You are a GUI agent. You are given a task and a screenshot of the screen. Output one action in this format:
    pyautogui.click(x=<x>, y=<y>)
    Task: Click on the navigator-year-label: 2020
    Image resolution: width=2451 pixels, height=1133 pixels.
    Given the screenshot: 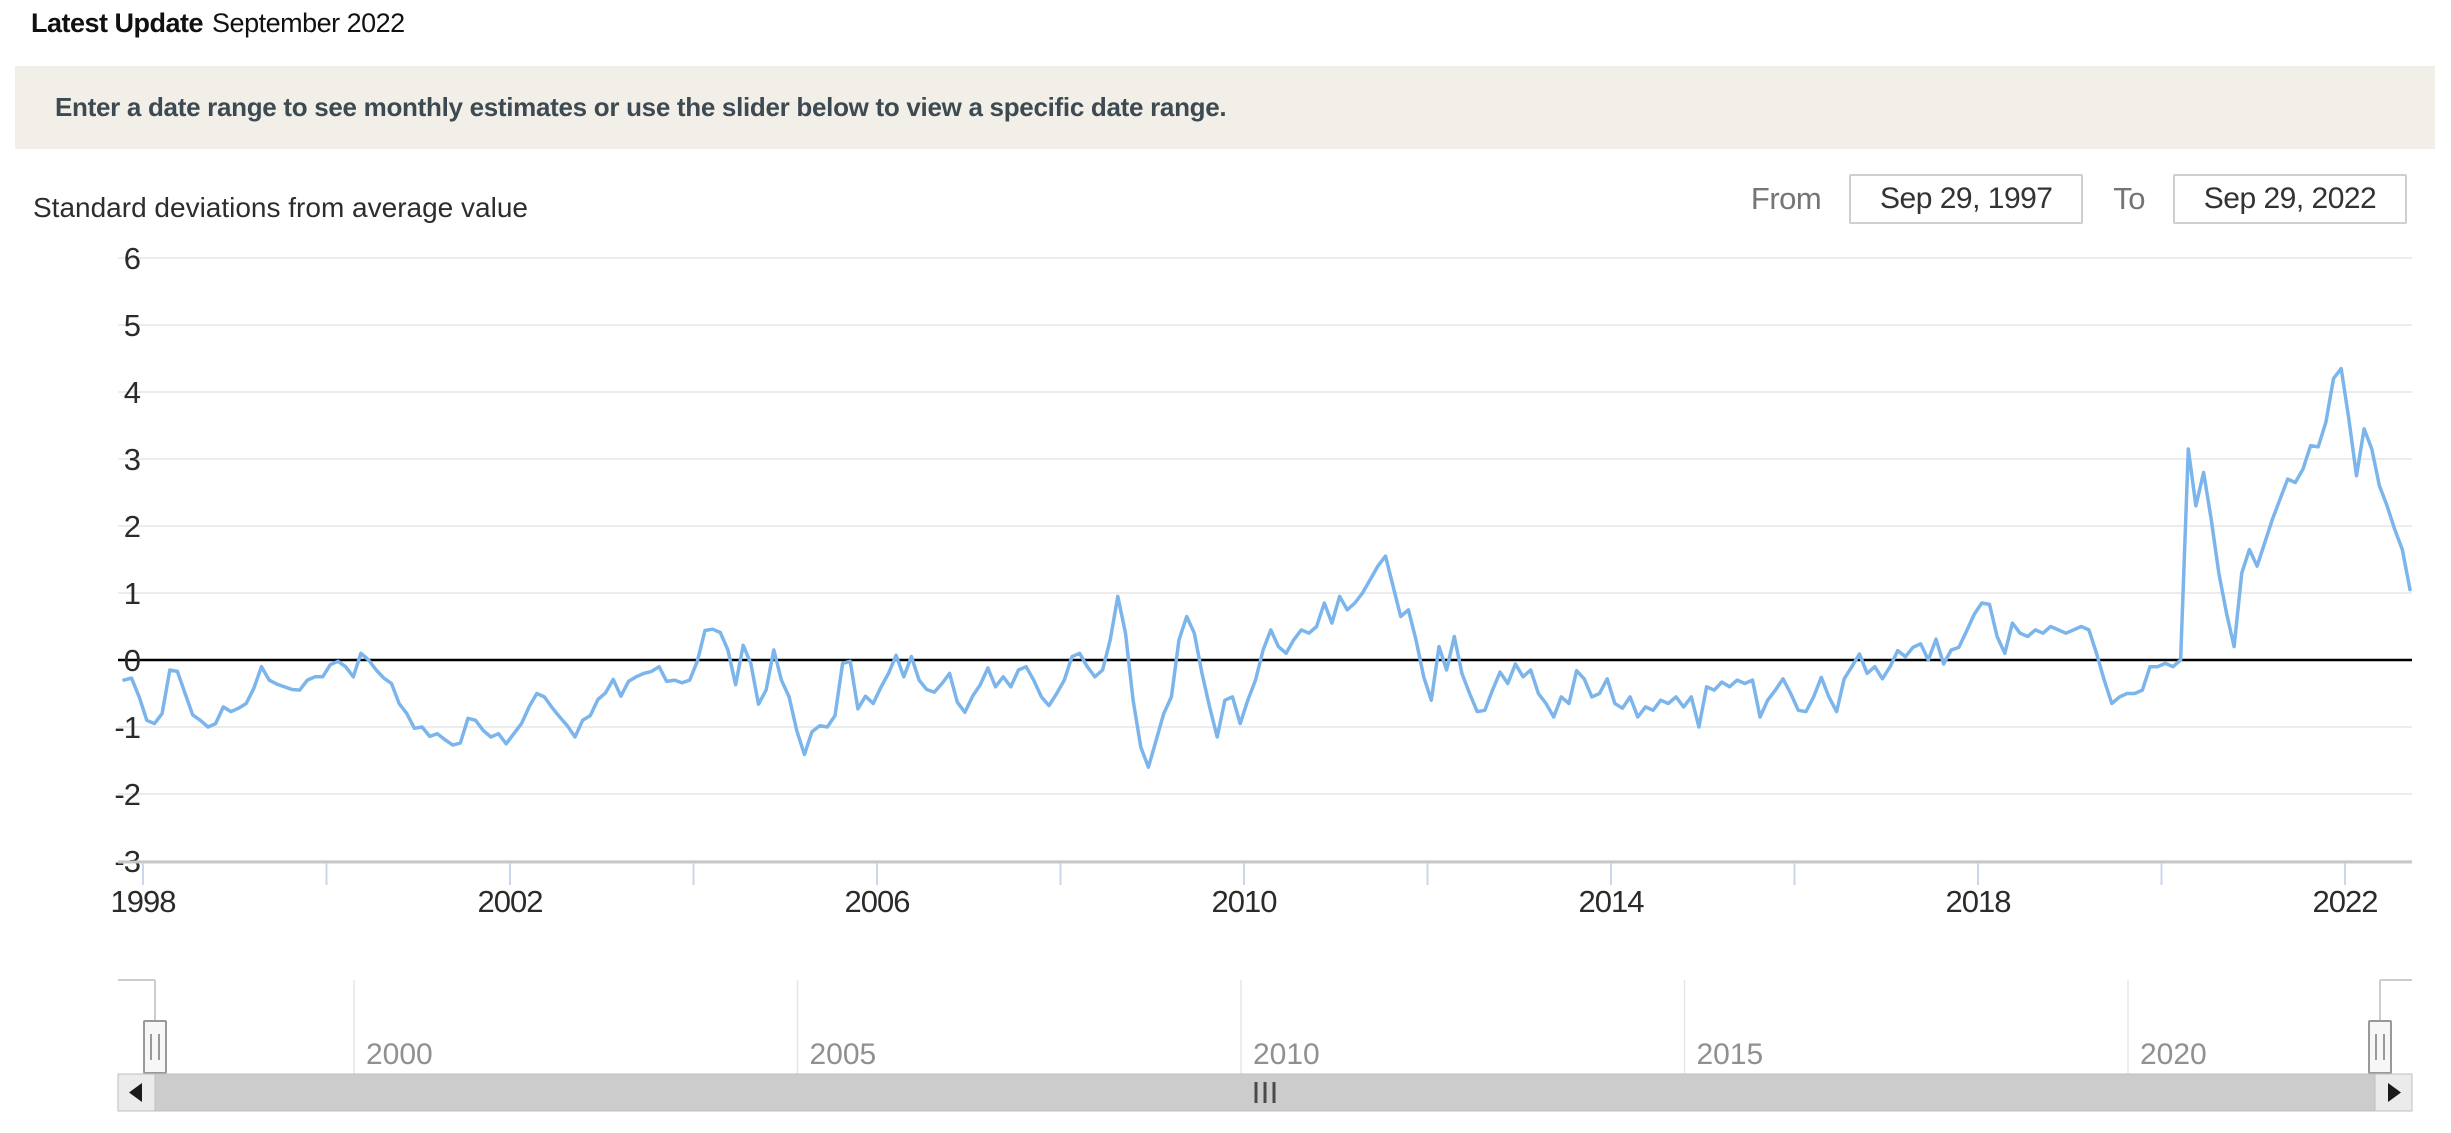 What is the action you would take?
    pyautogui.click(x=2173, y=1054)
    